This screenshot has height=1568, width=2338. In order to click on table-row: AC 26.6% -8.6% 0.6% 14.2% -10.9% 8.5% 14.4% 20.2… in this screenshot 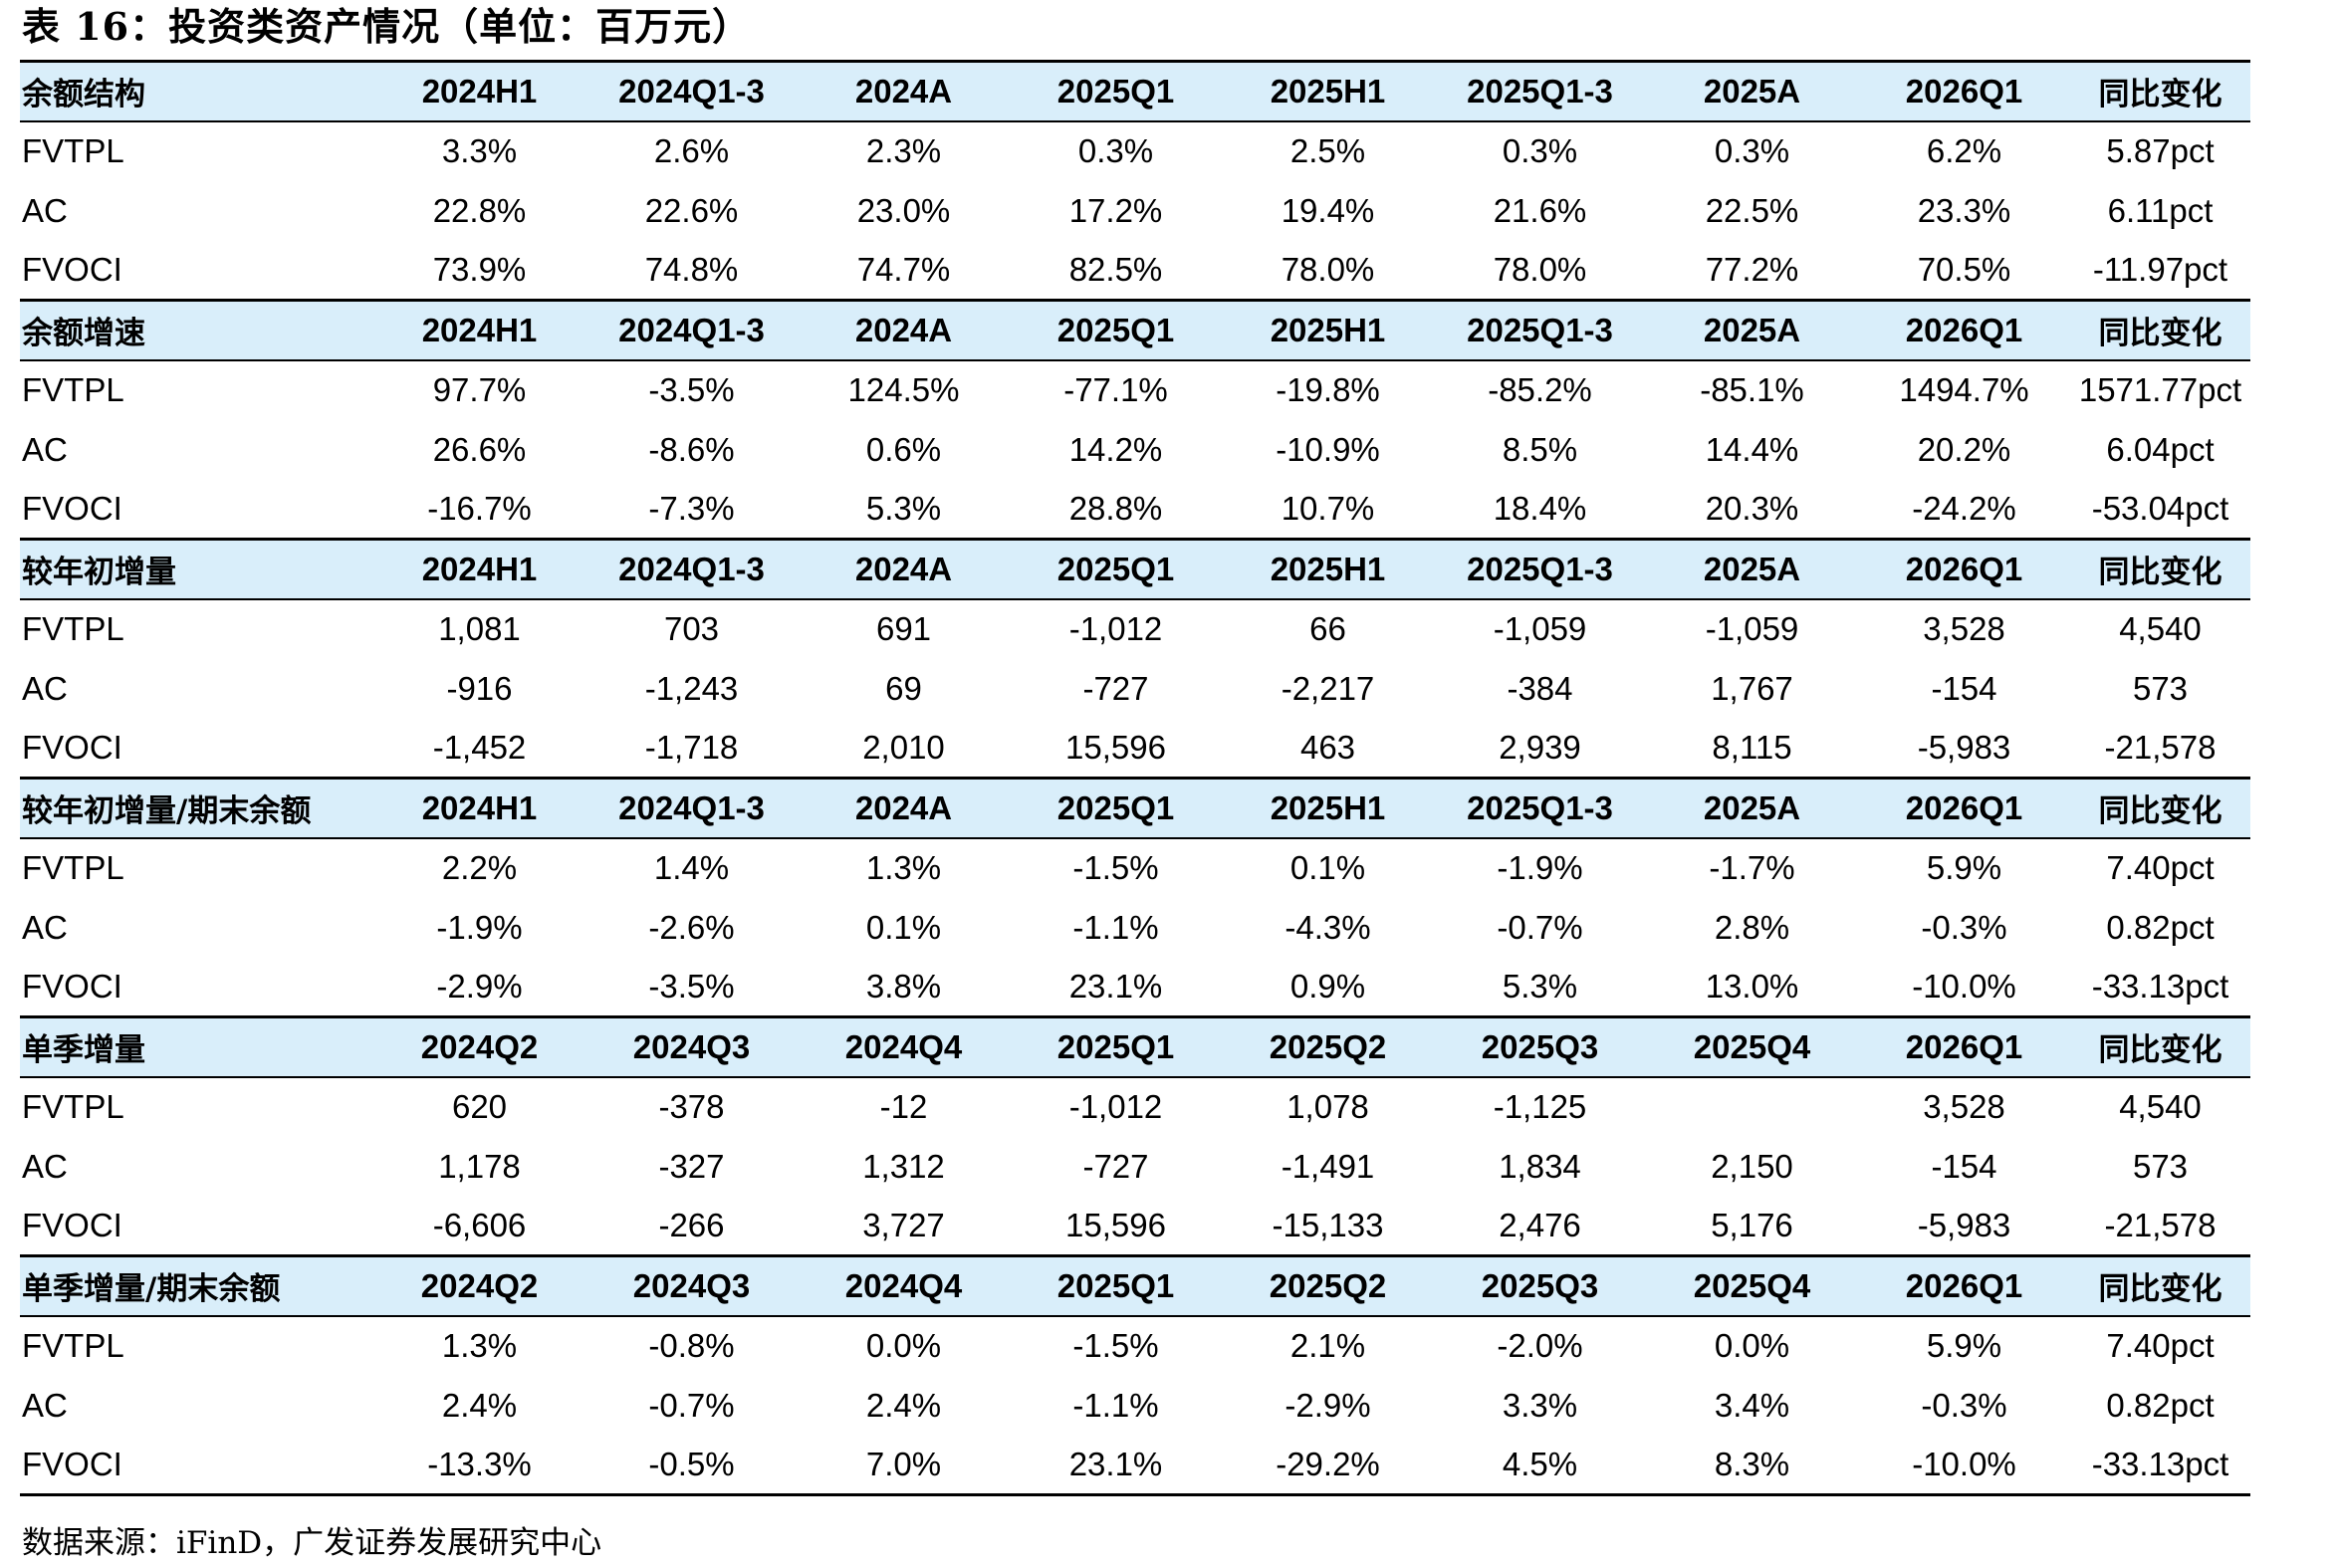, I will do `click(1135, 450)`.